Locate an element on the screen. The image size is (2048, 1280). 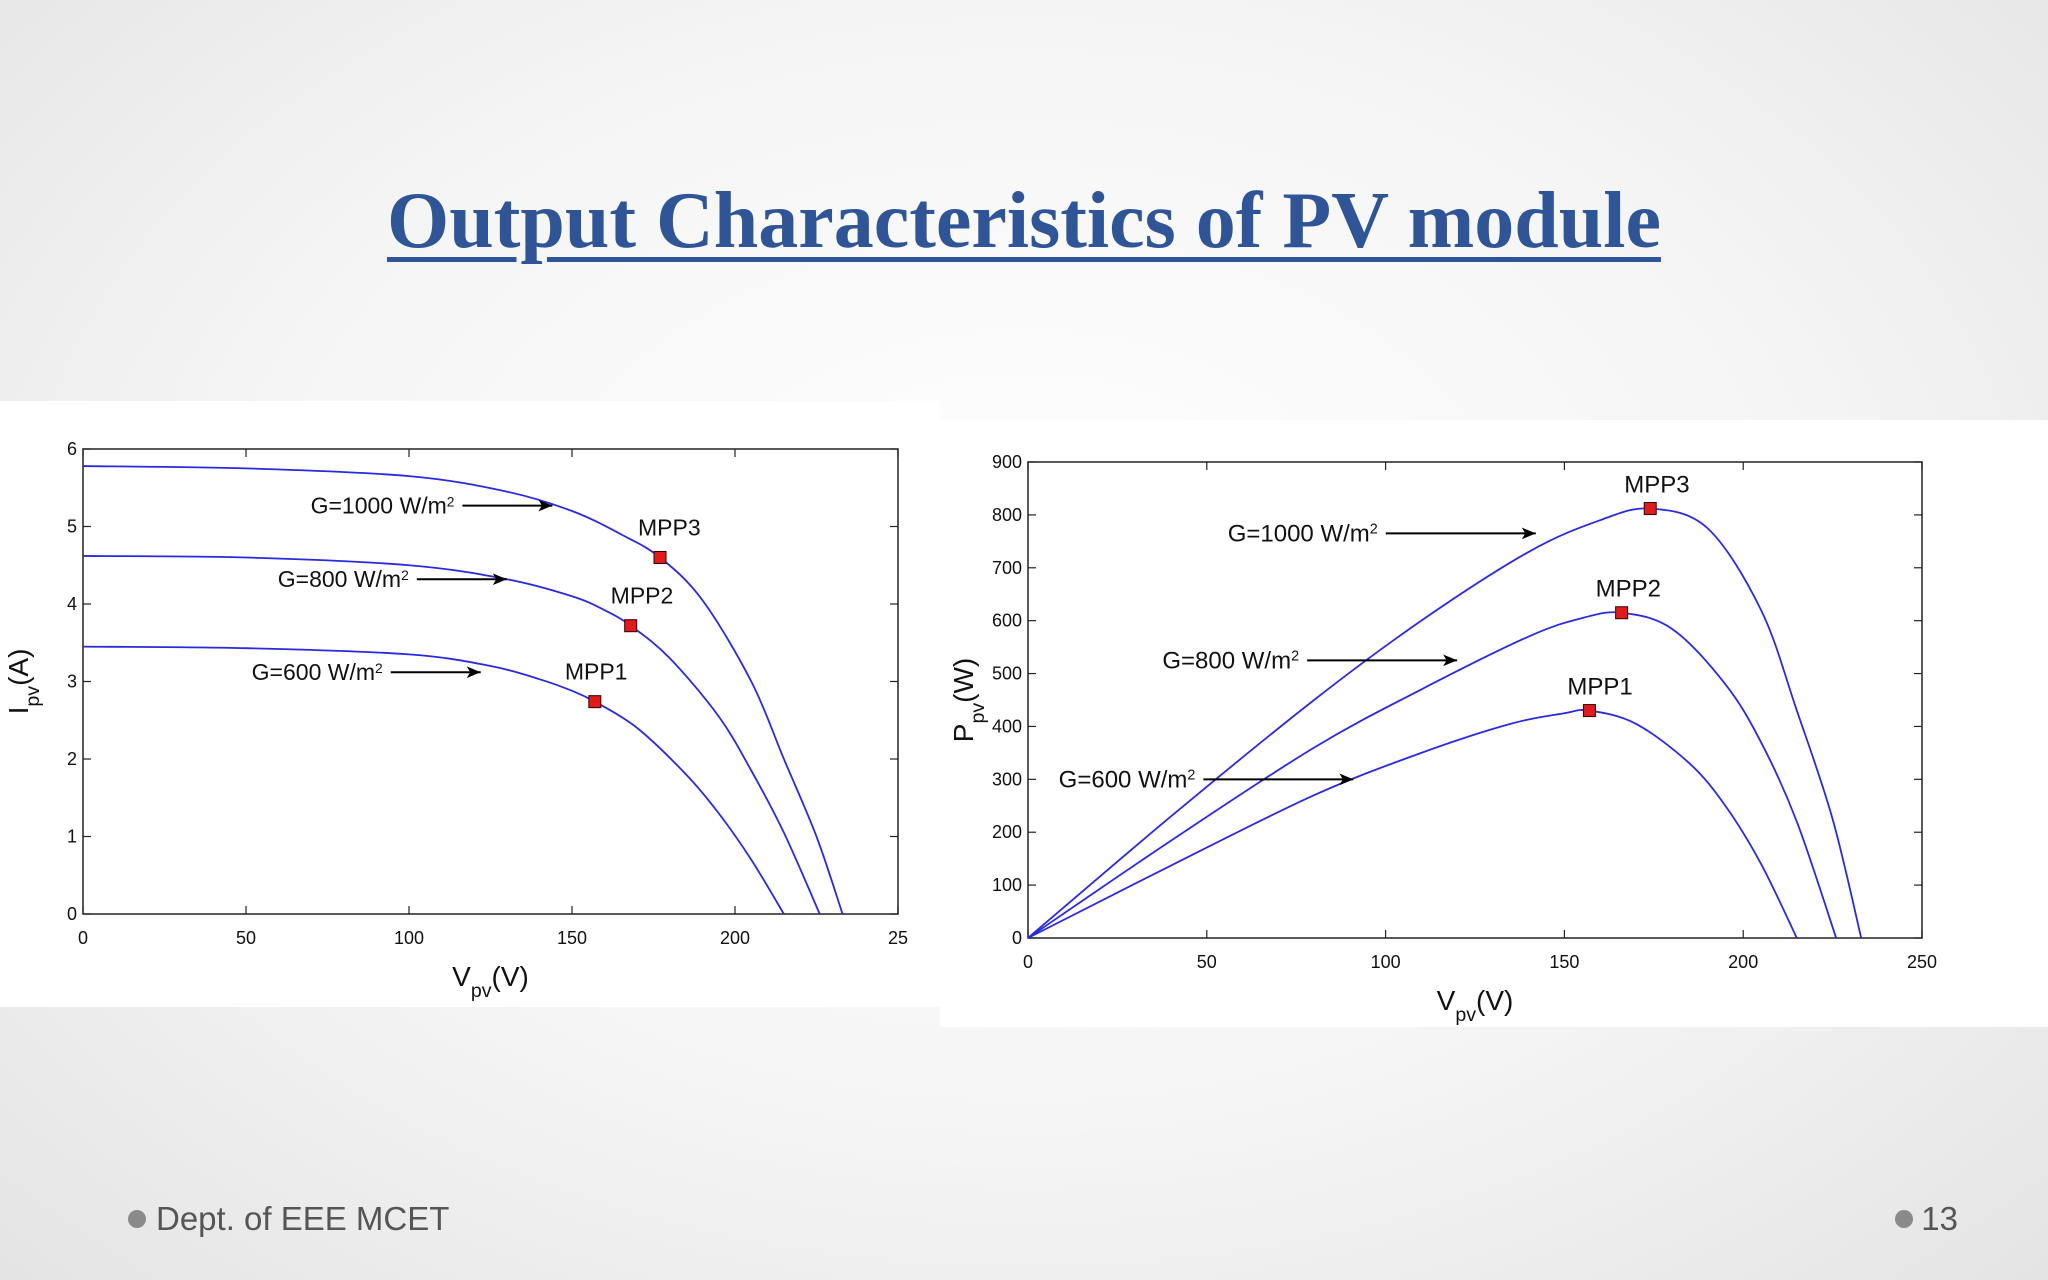
page-number-text: 13 is located at coordinates (1939, 1218).